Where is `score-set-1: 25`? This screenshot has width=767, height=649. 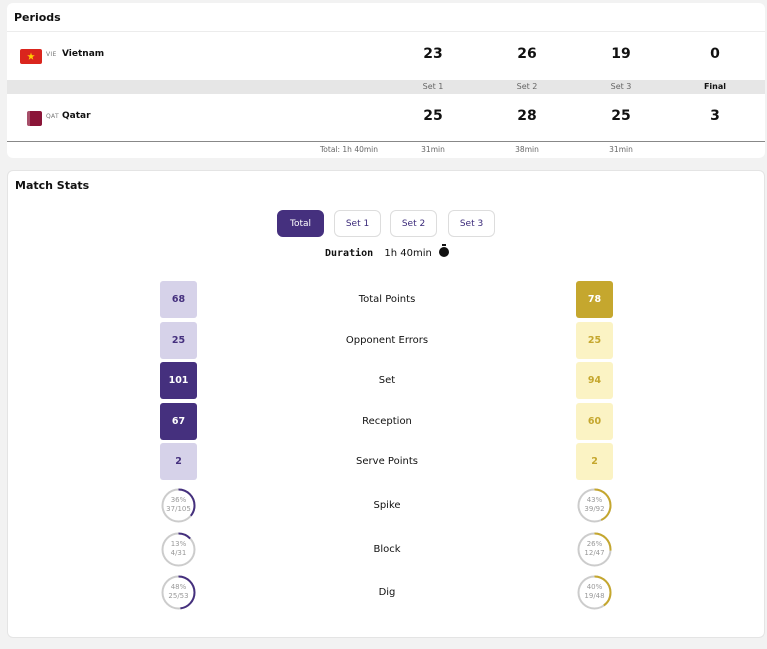
score-set-1: 25 is located at coordinates (433, 116).